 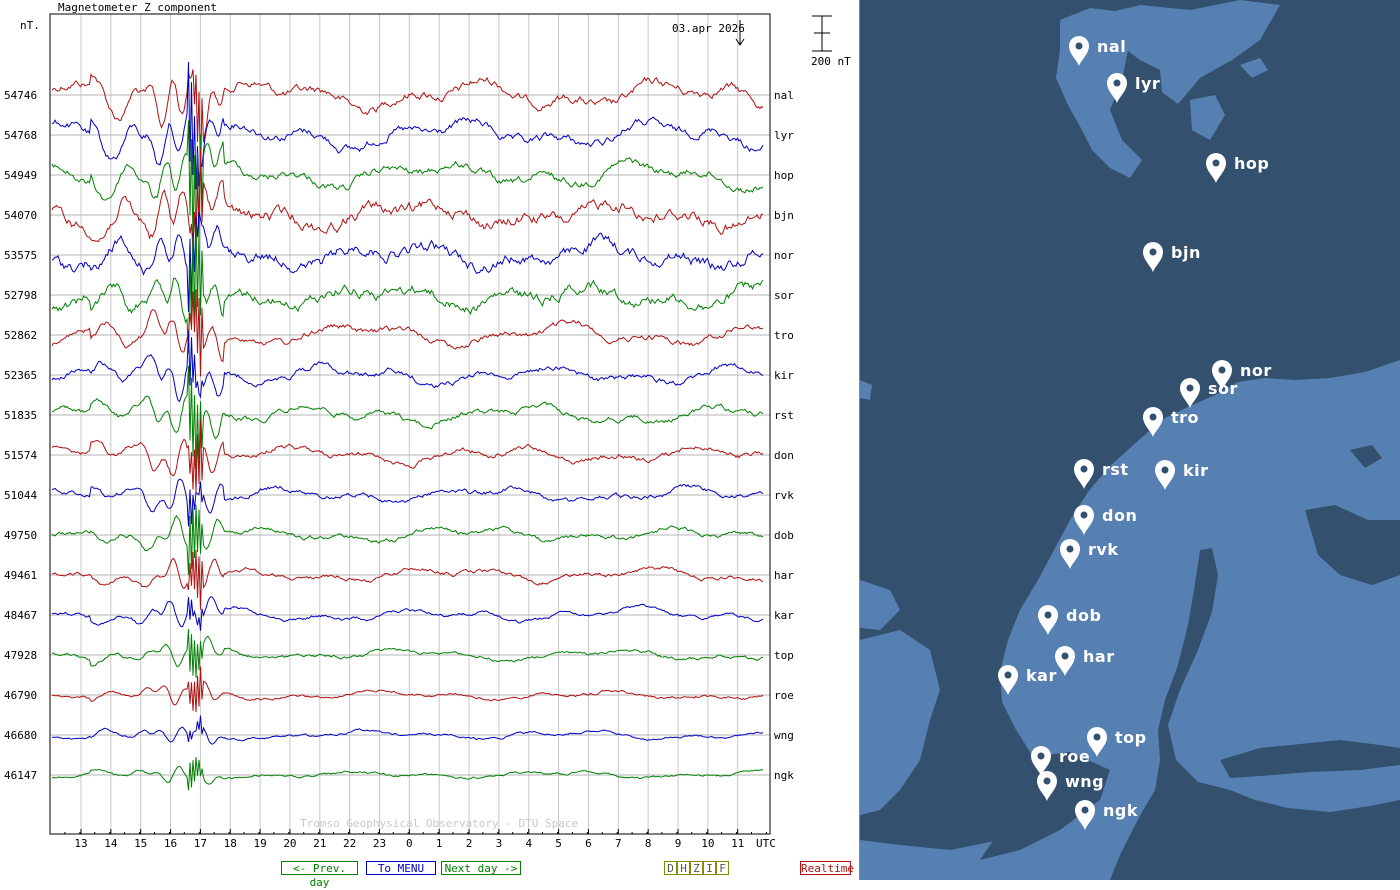 What do you see at coordinates (784, 775) in the screenshot?
I see `station-label-ngk: ngk` at bounding box center [784, 775].